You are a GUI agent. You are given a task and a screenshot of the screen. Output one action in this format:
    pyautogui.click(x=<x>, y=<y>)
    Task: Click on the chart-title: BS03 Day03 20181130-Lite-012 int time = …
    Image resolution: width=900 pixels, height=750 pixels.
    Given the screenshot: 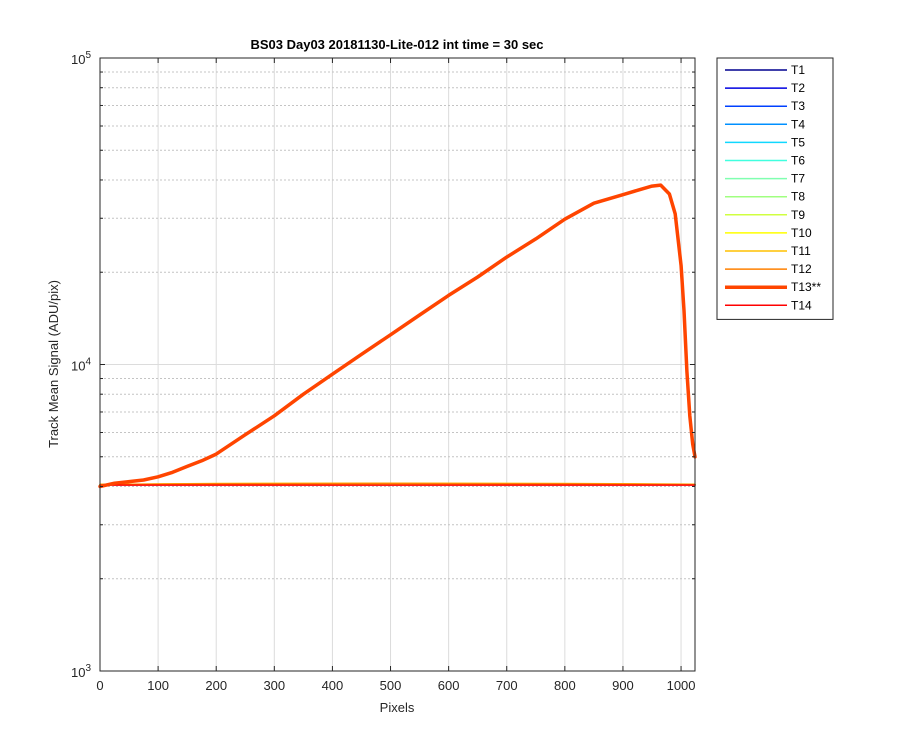 What is the action you would take?
    pyautogui.click(x=396, y=44)
    